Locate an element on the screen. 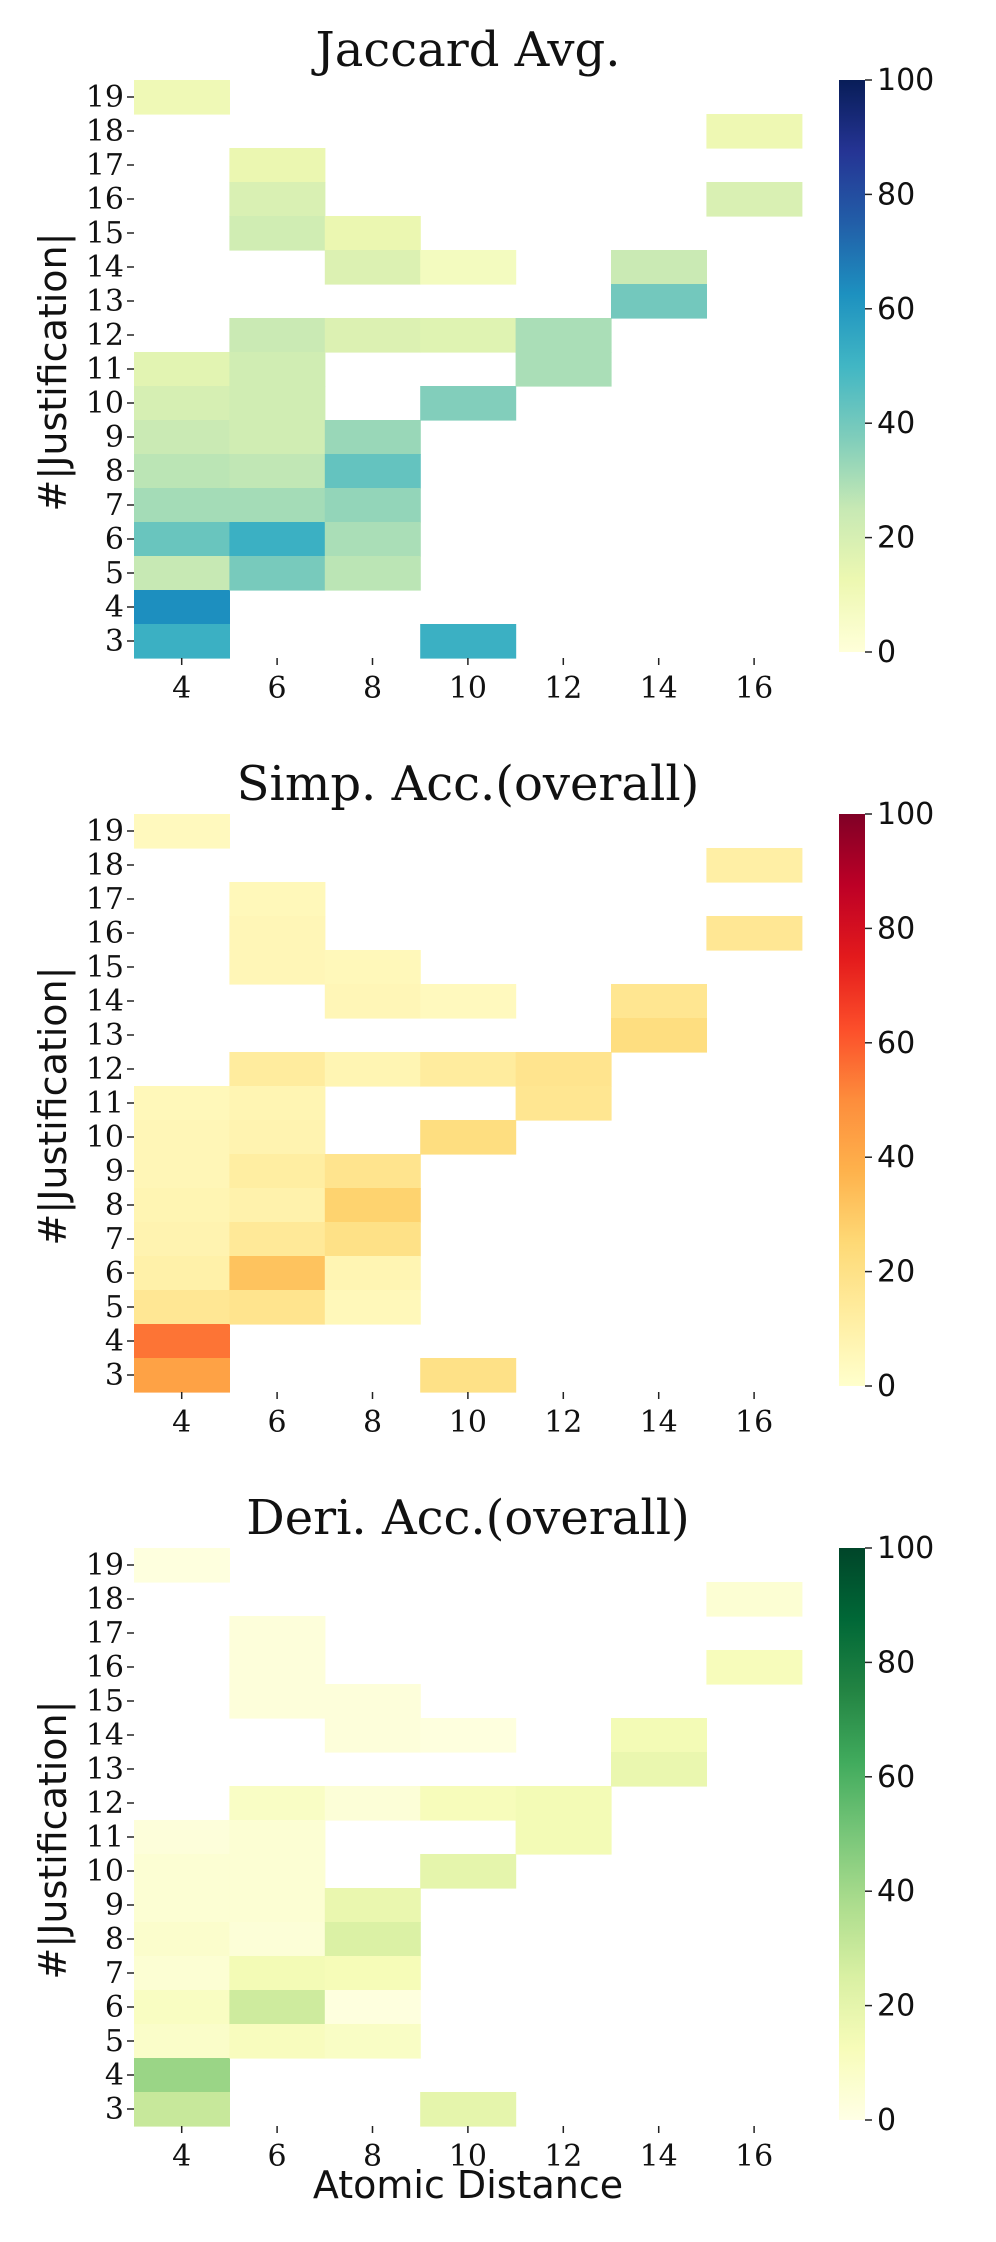 The image size is (996, 2242). y-tick-label: 12 is located at coordinates (105, 335).